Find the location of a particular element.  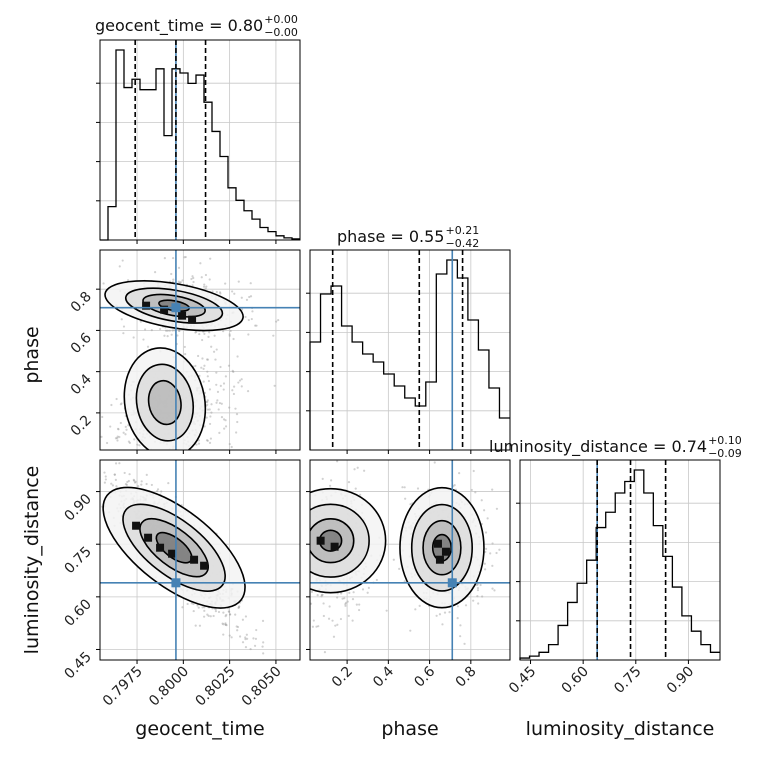

panel-hist-luminosity-distance: 0.45 0.60 0.75 0.90 is located at coordinates (613, 578).